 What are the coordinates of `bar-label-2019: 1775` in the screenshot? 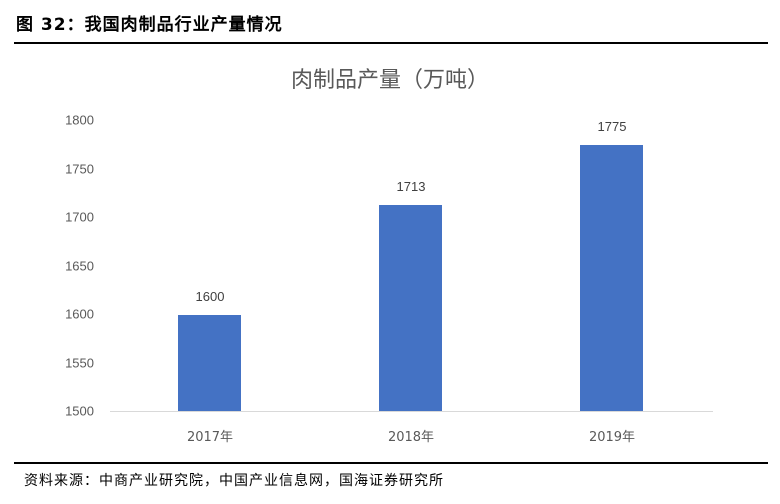 It's located at (612, 126).